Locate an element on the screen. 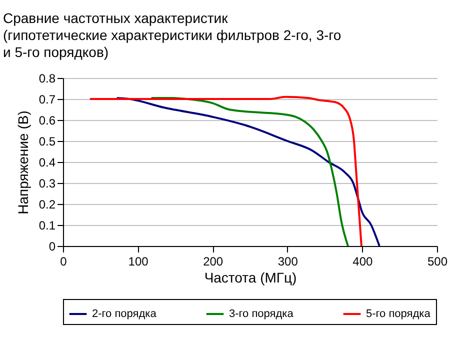 This screenshot has width=456, height=339. text: Сравние частотных характеристик is located at coordinates (115, 18).